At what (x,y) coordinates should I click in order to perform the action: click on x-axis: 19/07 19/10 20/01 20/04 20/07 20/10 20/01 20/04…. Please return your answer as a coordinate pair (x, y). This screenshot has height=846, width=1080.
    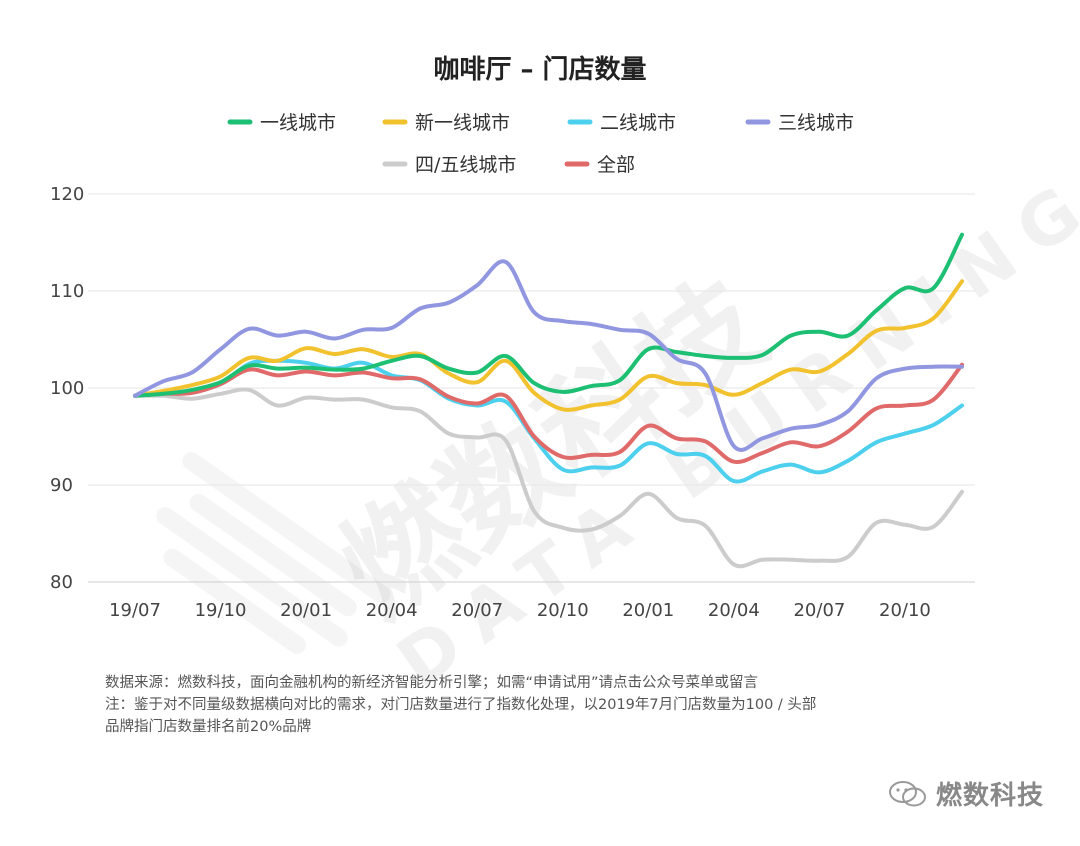
    Looking at the image, I should click on (520, 610).